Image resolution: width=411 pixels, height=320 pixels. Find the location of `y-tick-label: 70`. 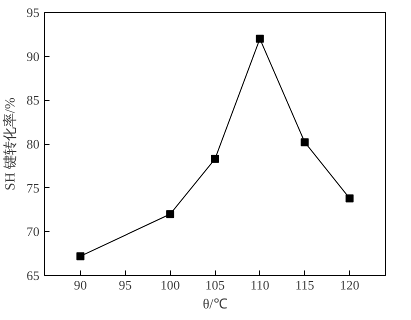

y-tick-label: 70 is located at coordinates (33, 232).